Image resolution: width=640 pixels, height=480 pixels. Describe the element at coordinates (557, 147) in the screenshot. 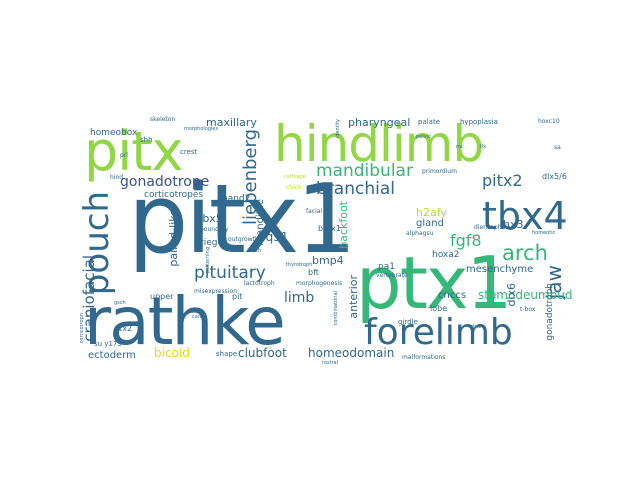

I see `word-sa: sa` at that location.